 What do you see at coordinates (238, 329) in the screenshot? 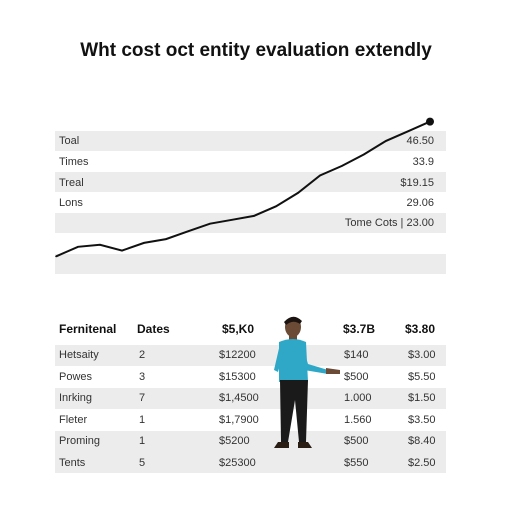
I see `table-header-col3: $5,K0` at bounding box center [238, 329].